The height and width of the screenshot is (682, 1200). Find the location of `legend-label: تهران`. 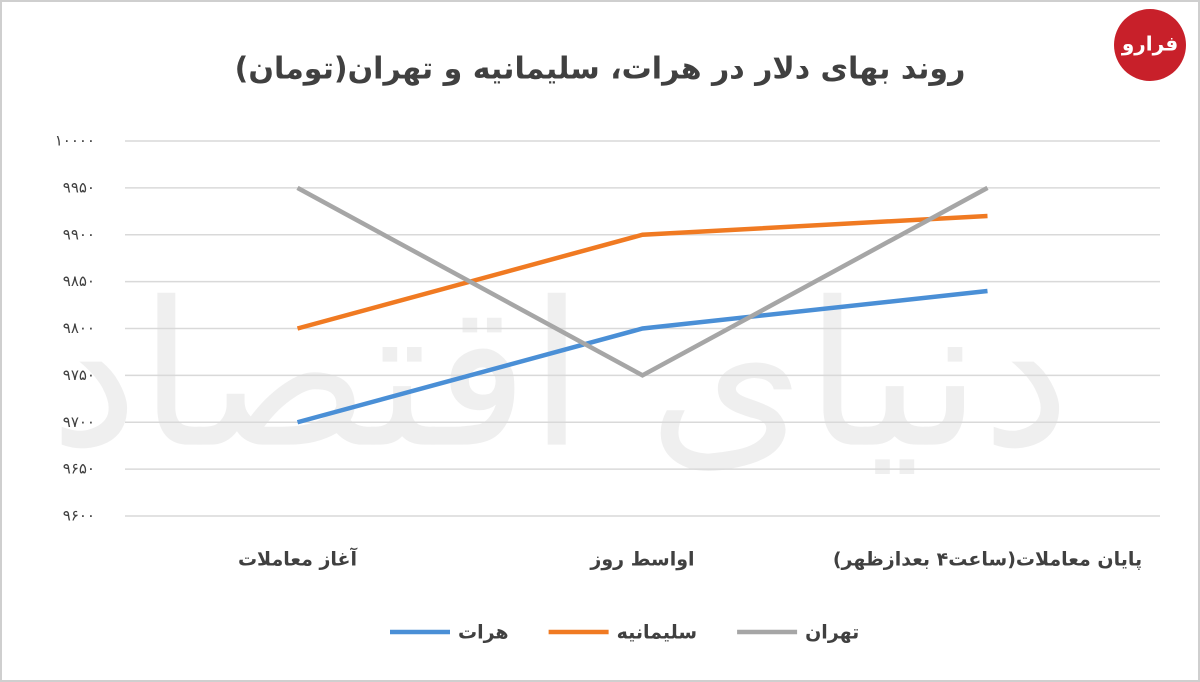

legend-label: تهران is located at coordinates (832, 633).